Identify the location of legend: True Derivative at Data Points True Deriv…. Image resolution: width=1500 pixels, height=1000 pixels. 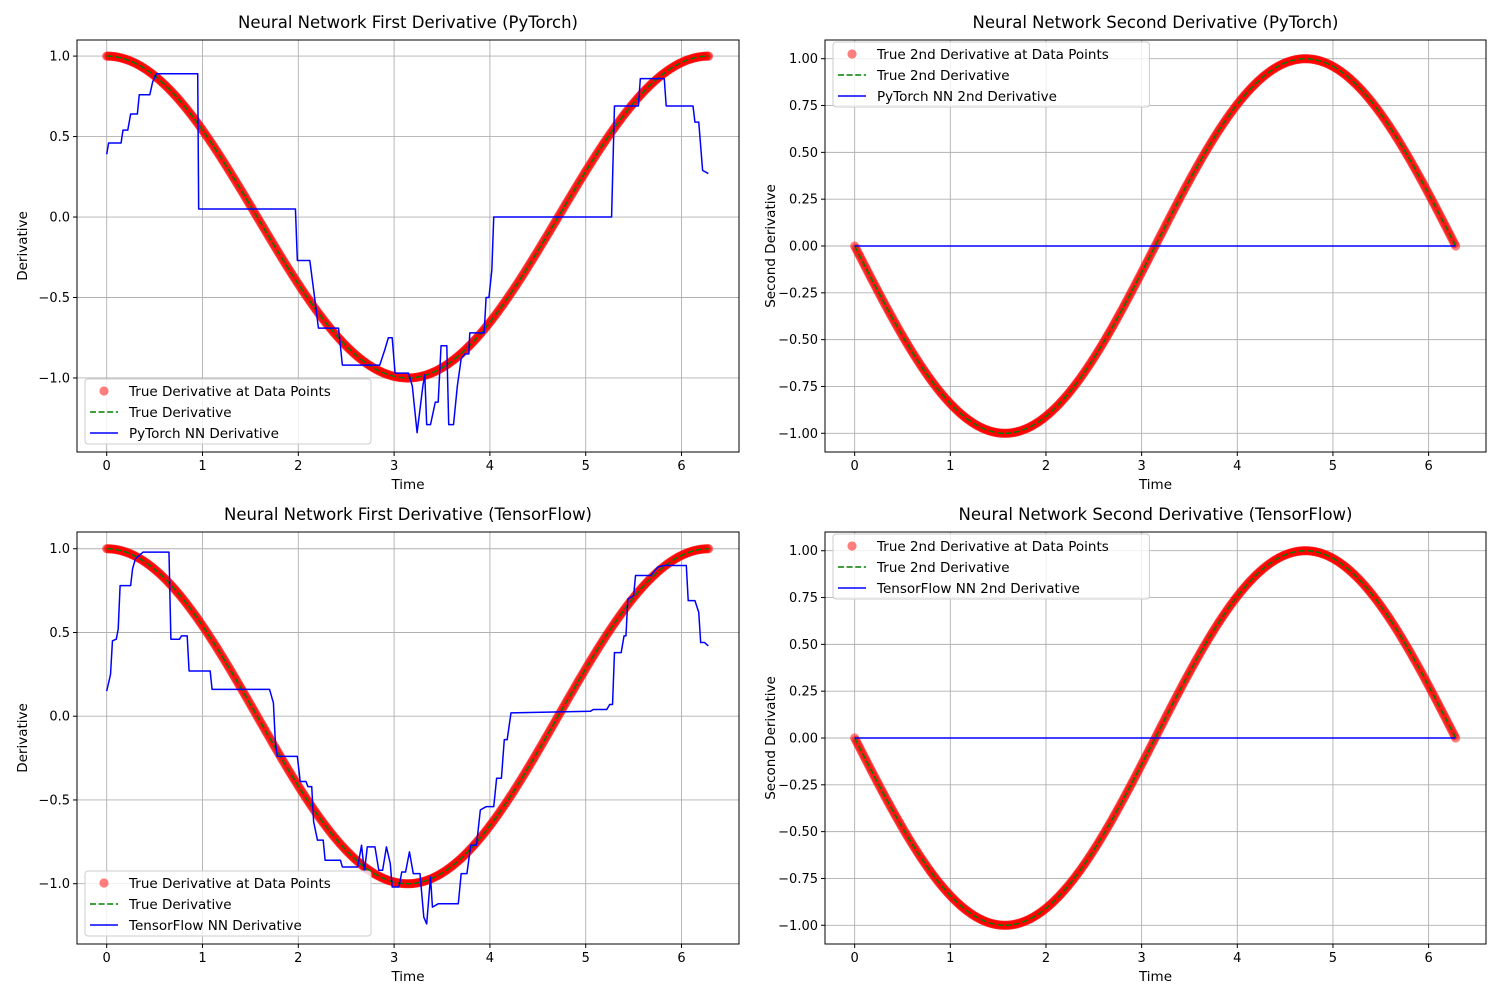
(228, 903).